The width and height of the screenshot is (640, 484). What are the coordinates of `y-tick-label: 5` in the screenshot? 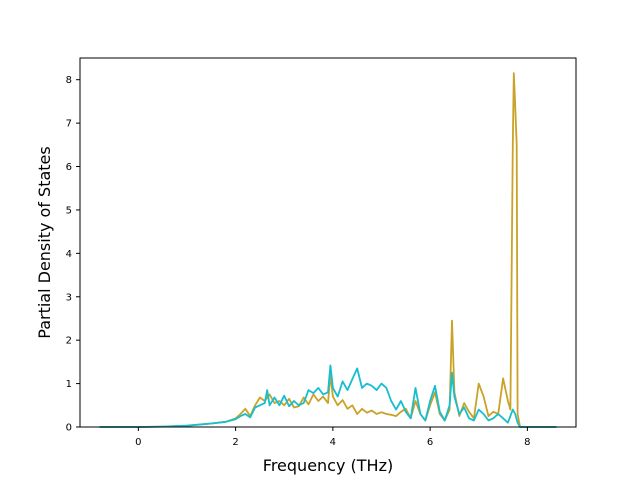 It's located at (69, 210).